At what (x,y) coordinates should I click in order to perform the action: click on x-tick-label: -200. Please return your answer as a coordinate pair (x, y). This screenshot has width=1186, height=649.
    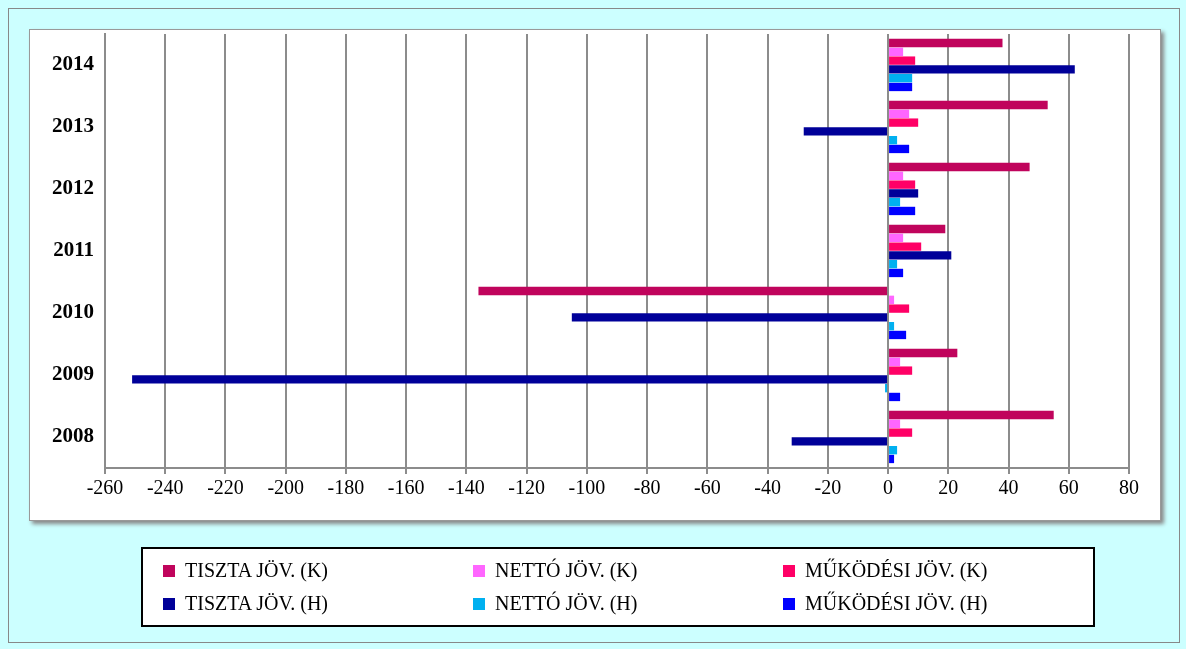
    Looking at the image, I should click on (286, 487).